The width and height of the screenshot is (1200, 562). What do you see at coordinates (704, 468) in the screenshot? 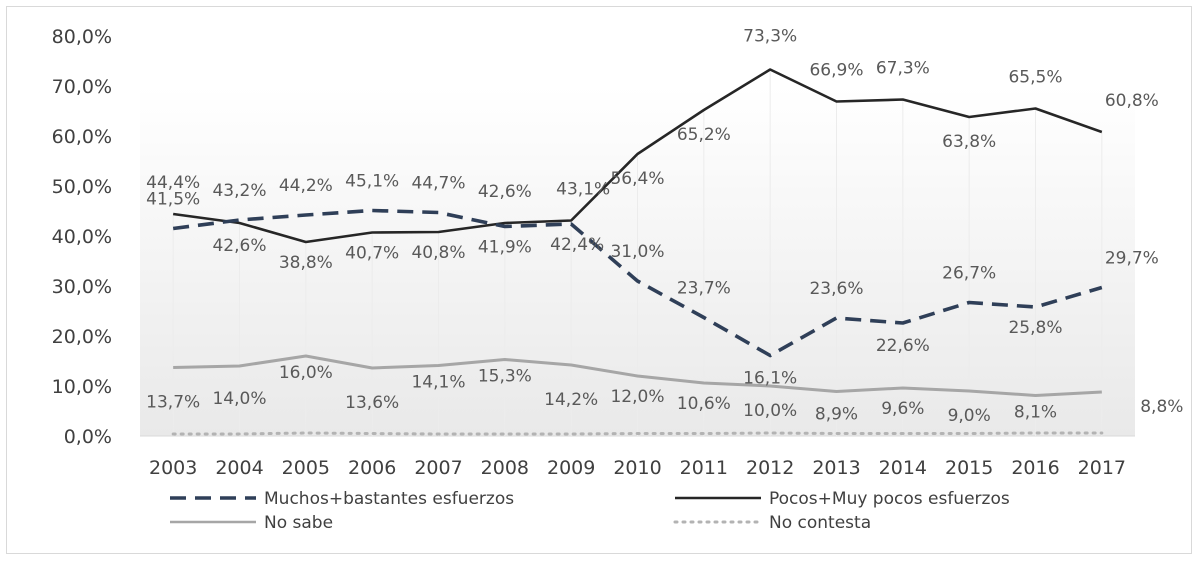
I see `x-tick-label: 2011` at bounding box center [704, 468].